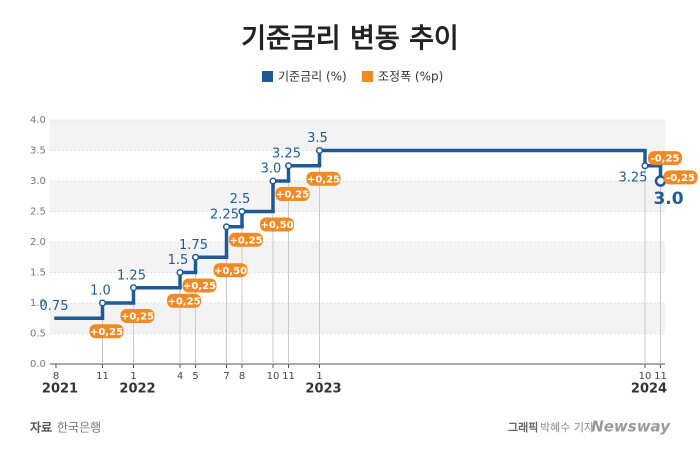 The height and width of the screenshot is (450, 700). What do you see at coordinates (523, 427) in the screenshot?
I see `credit-label: 그래픽` at bounding box center [523, 427].